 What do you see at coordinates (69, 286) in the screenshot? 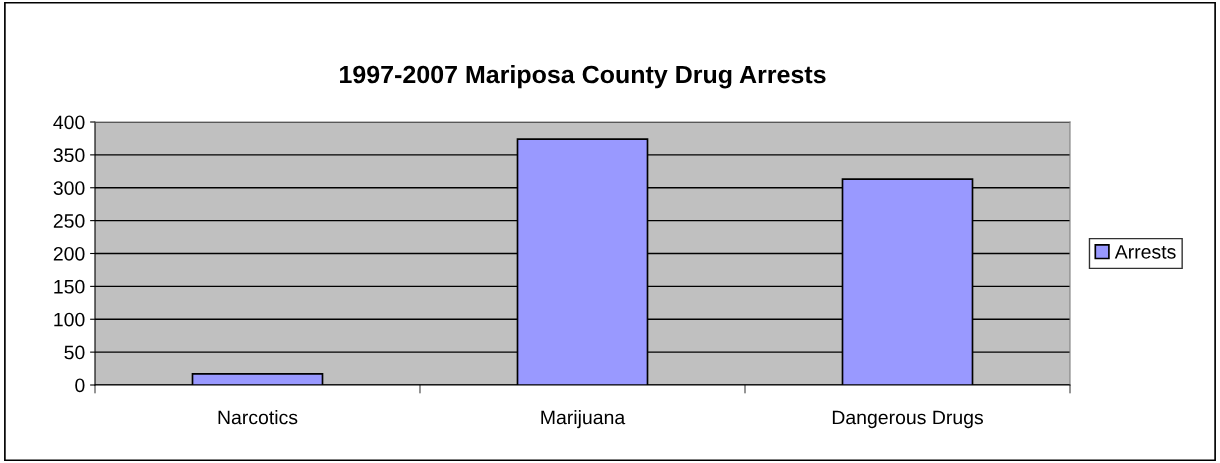
I see `y-tick-label: 150` at bounding box center [69, 286].